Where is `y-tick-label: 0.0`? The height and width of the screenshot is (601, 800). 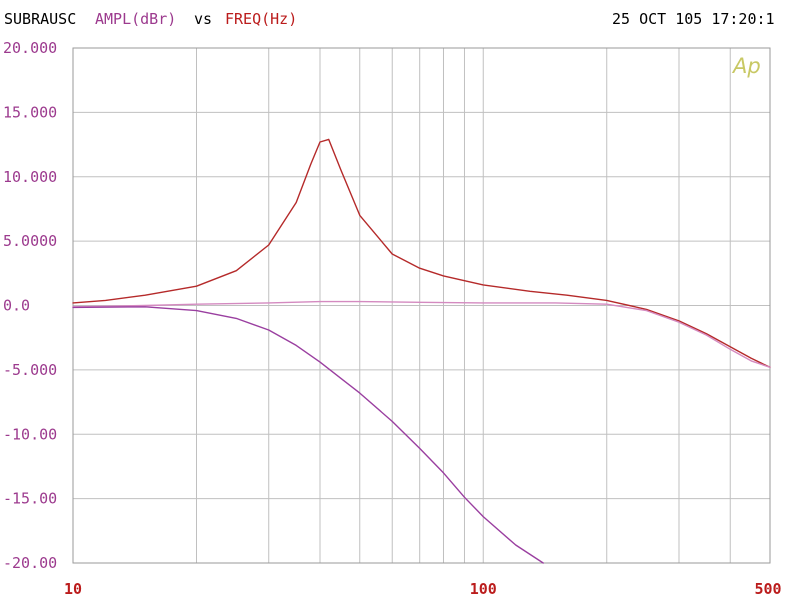
y-tick-label: 0.0 is located at coordinates (16, 306).